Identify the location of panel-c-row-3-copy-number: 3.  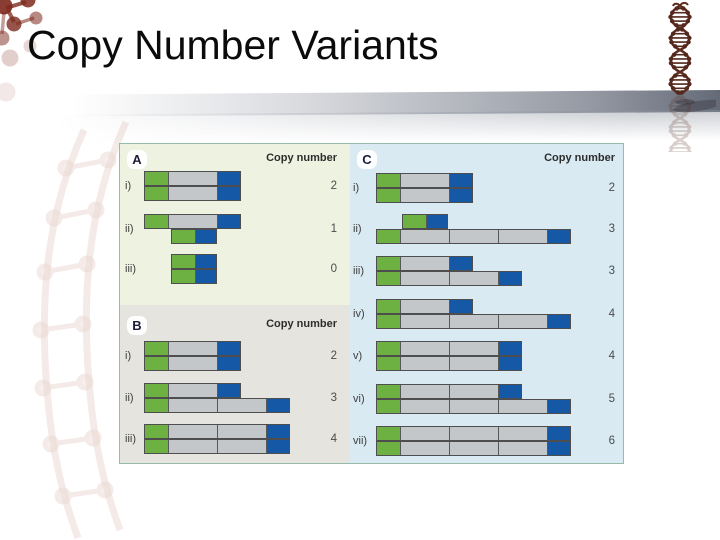
(611, 271).